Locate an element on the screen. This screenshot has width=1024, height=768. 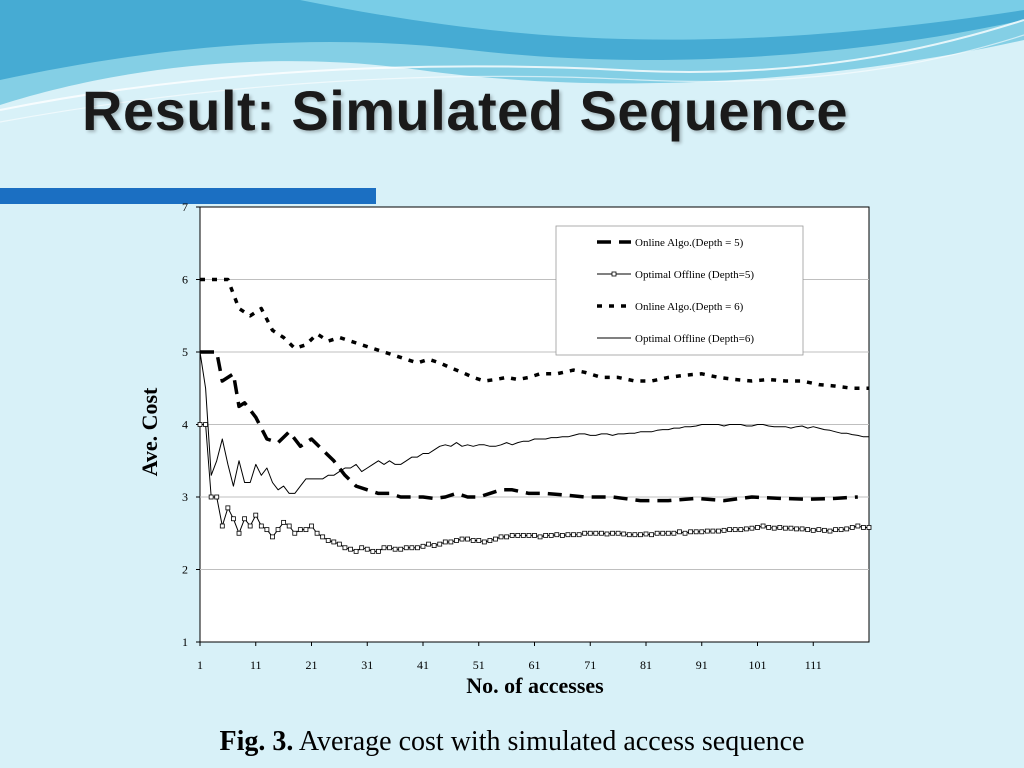
x-tick-label: 111 is located at coordinates (813, 665).